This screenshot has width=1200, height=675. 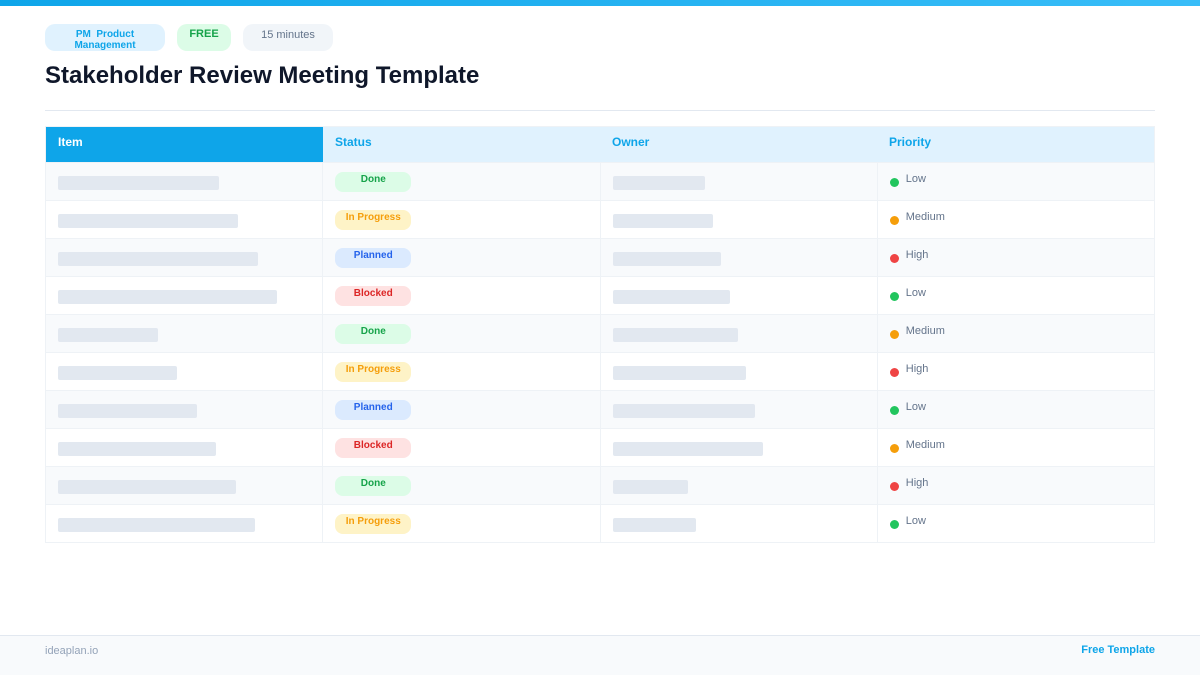 What do you see at coordinates (204, 37) in the screenshot?
I see `price-tag: FREE` at bounding box center [204, 37].